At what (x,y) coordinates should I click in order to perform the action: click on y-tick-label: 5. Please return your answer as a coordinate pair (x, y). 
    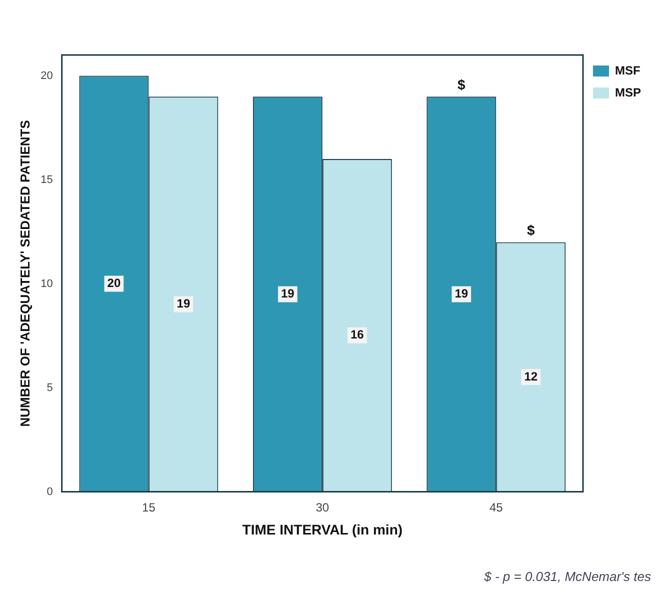
    Looking at the image, I should click on (49, 388).